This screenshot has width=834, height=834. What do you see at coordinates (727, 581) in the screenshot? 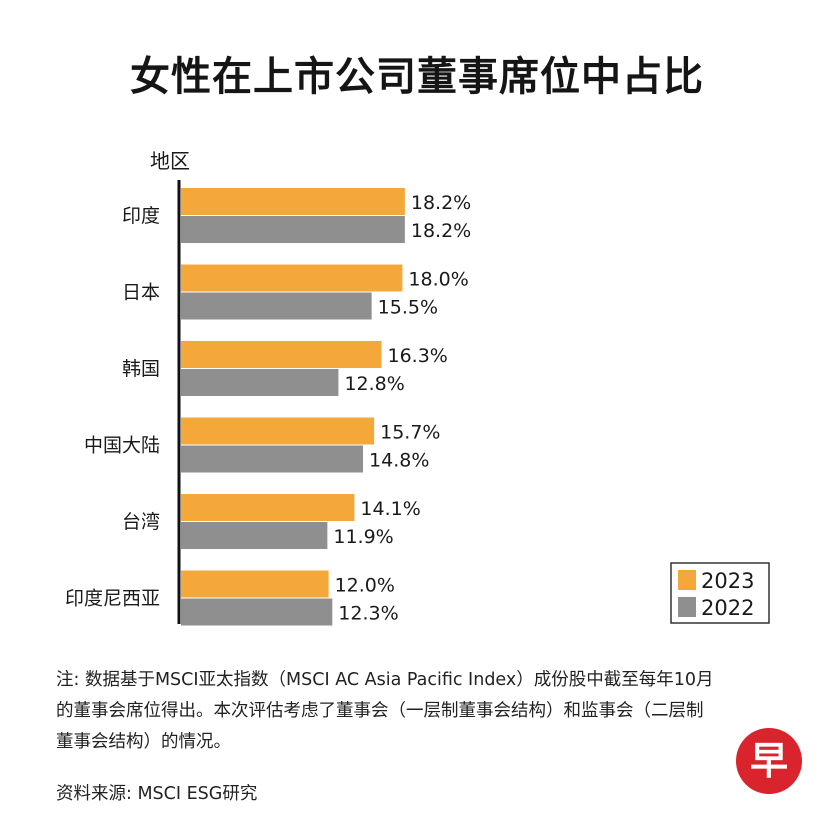
I see `legend-label: 2023` at bounding box center [727, 581].